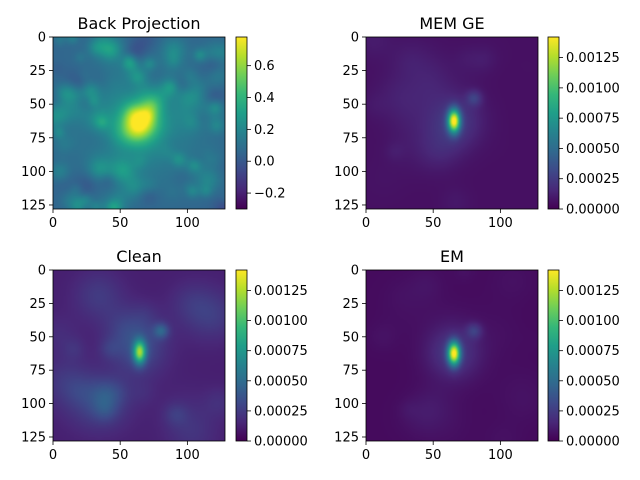 This screenshot has height=480, width=640. What do you see at coordinates (264, 98) in the screenshot?
I see `colorbar-tick-label: 0.4` at bounding box center [264, 98].